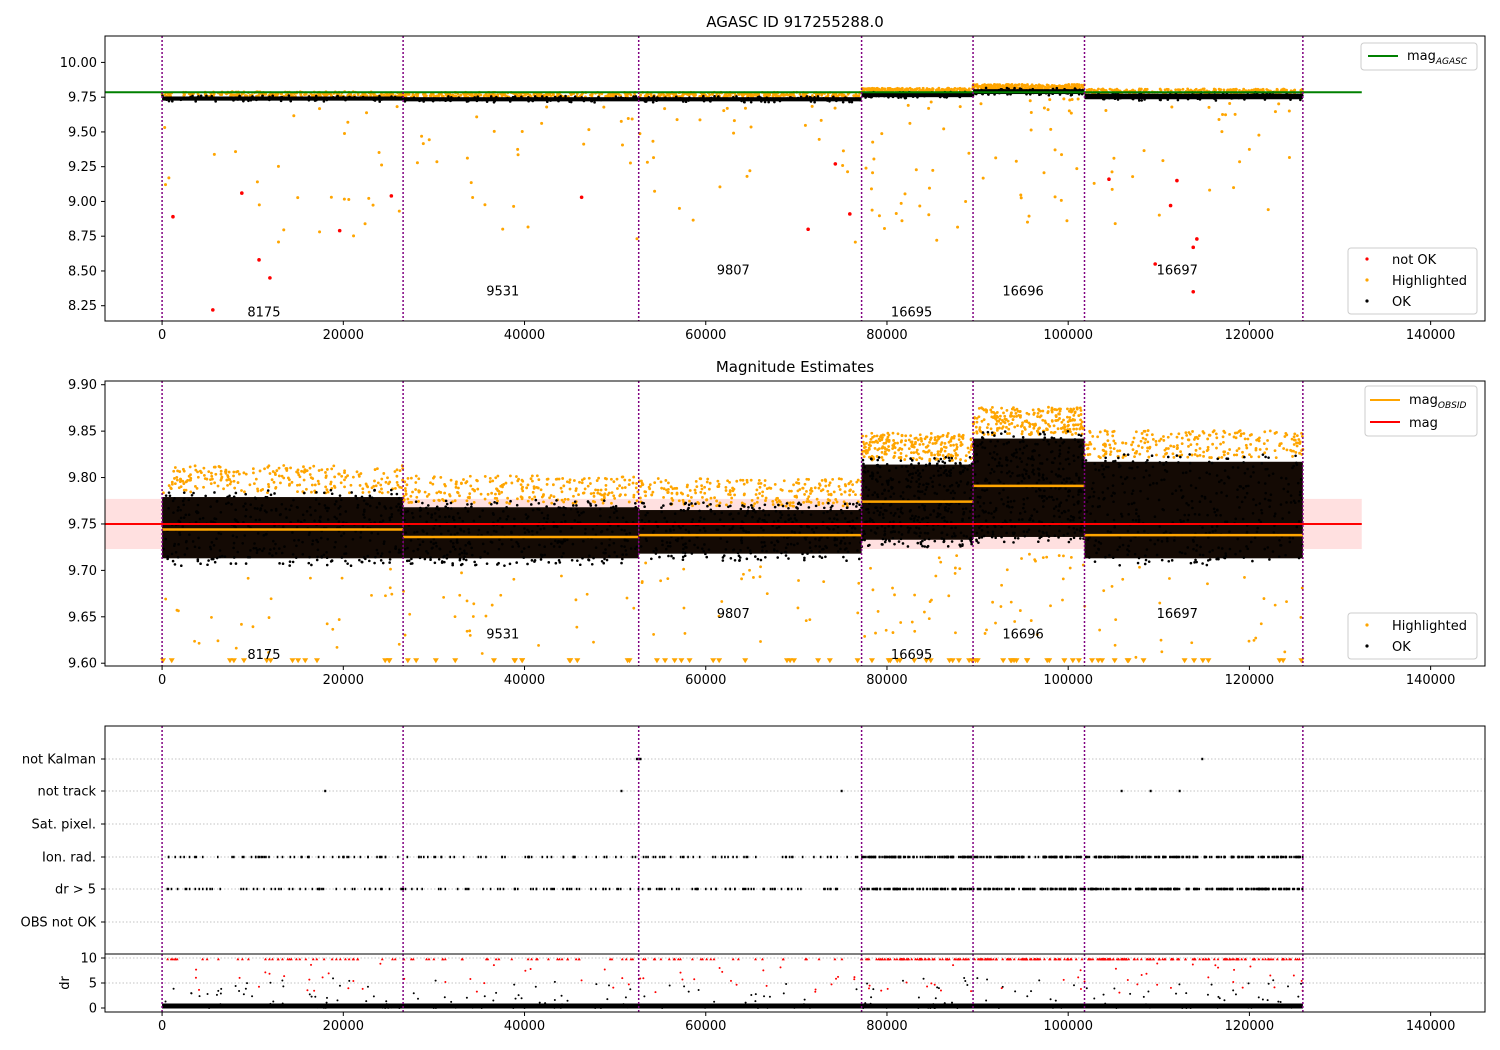 Image resolution: width=1500 pixels, height=1050 pixels. I want to click on legend-marker-highlighted, so click(1367, 280).